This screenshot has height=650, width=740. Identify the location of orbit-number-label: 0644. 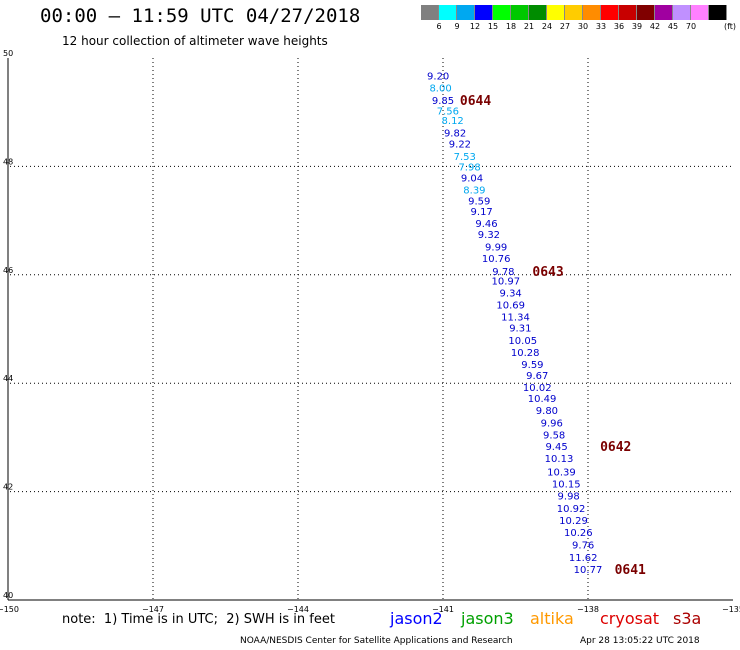
(475, 101).